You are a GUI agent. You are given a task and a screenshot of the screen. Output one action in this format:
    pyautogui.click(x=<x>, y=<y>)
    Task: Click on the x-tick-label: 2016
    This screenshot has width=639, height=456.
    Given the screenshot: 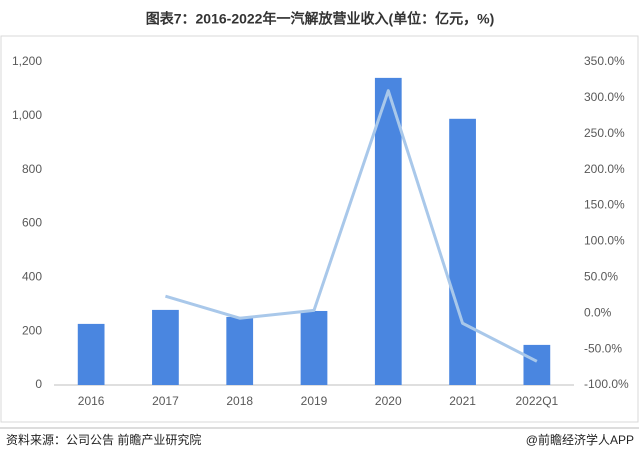 What is the action you would take?
    pyautogui.click(x=91, y=401)
    